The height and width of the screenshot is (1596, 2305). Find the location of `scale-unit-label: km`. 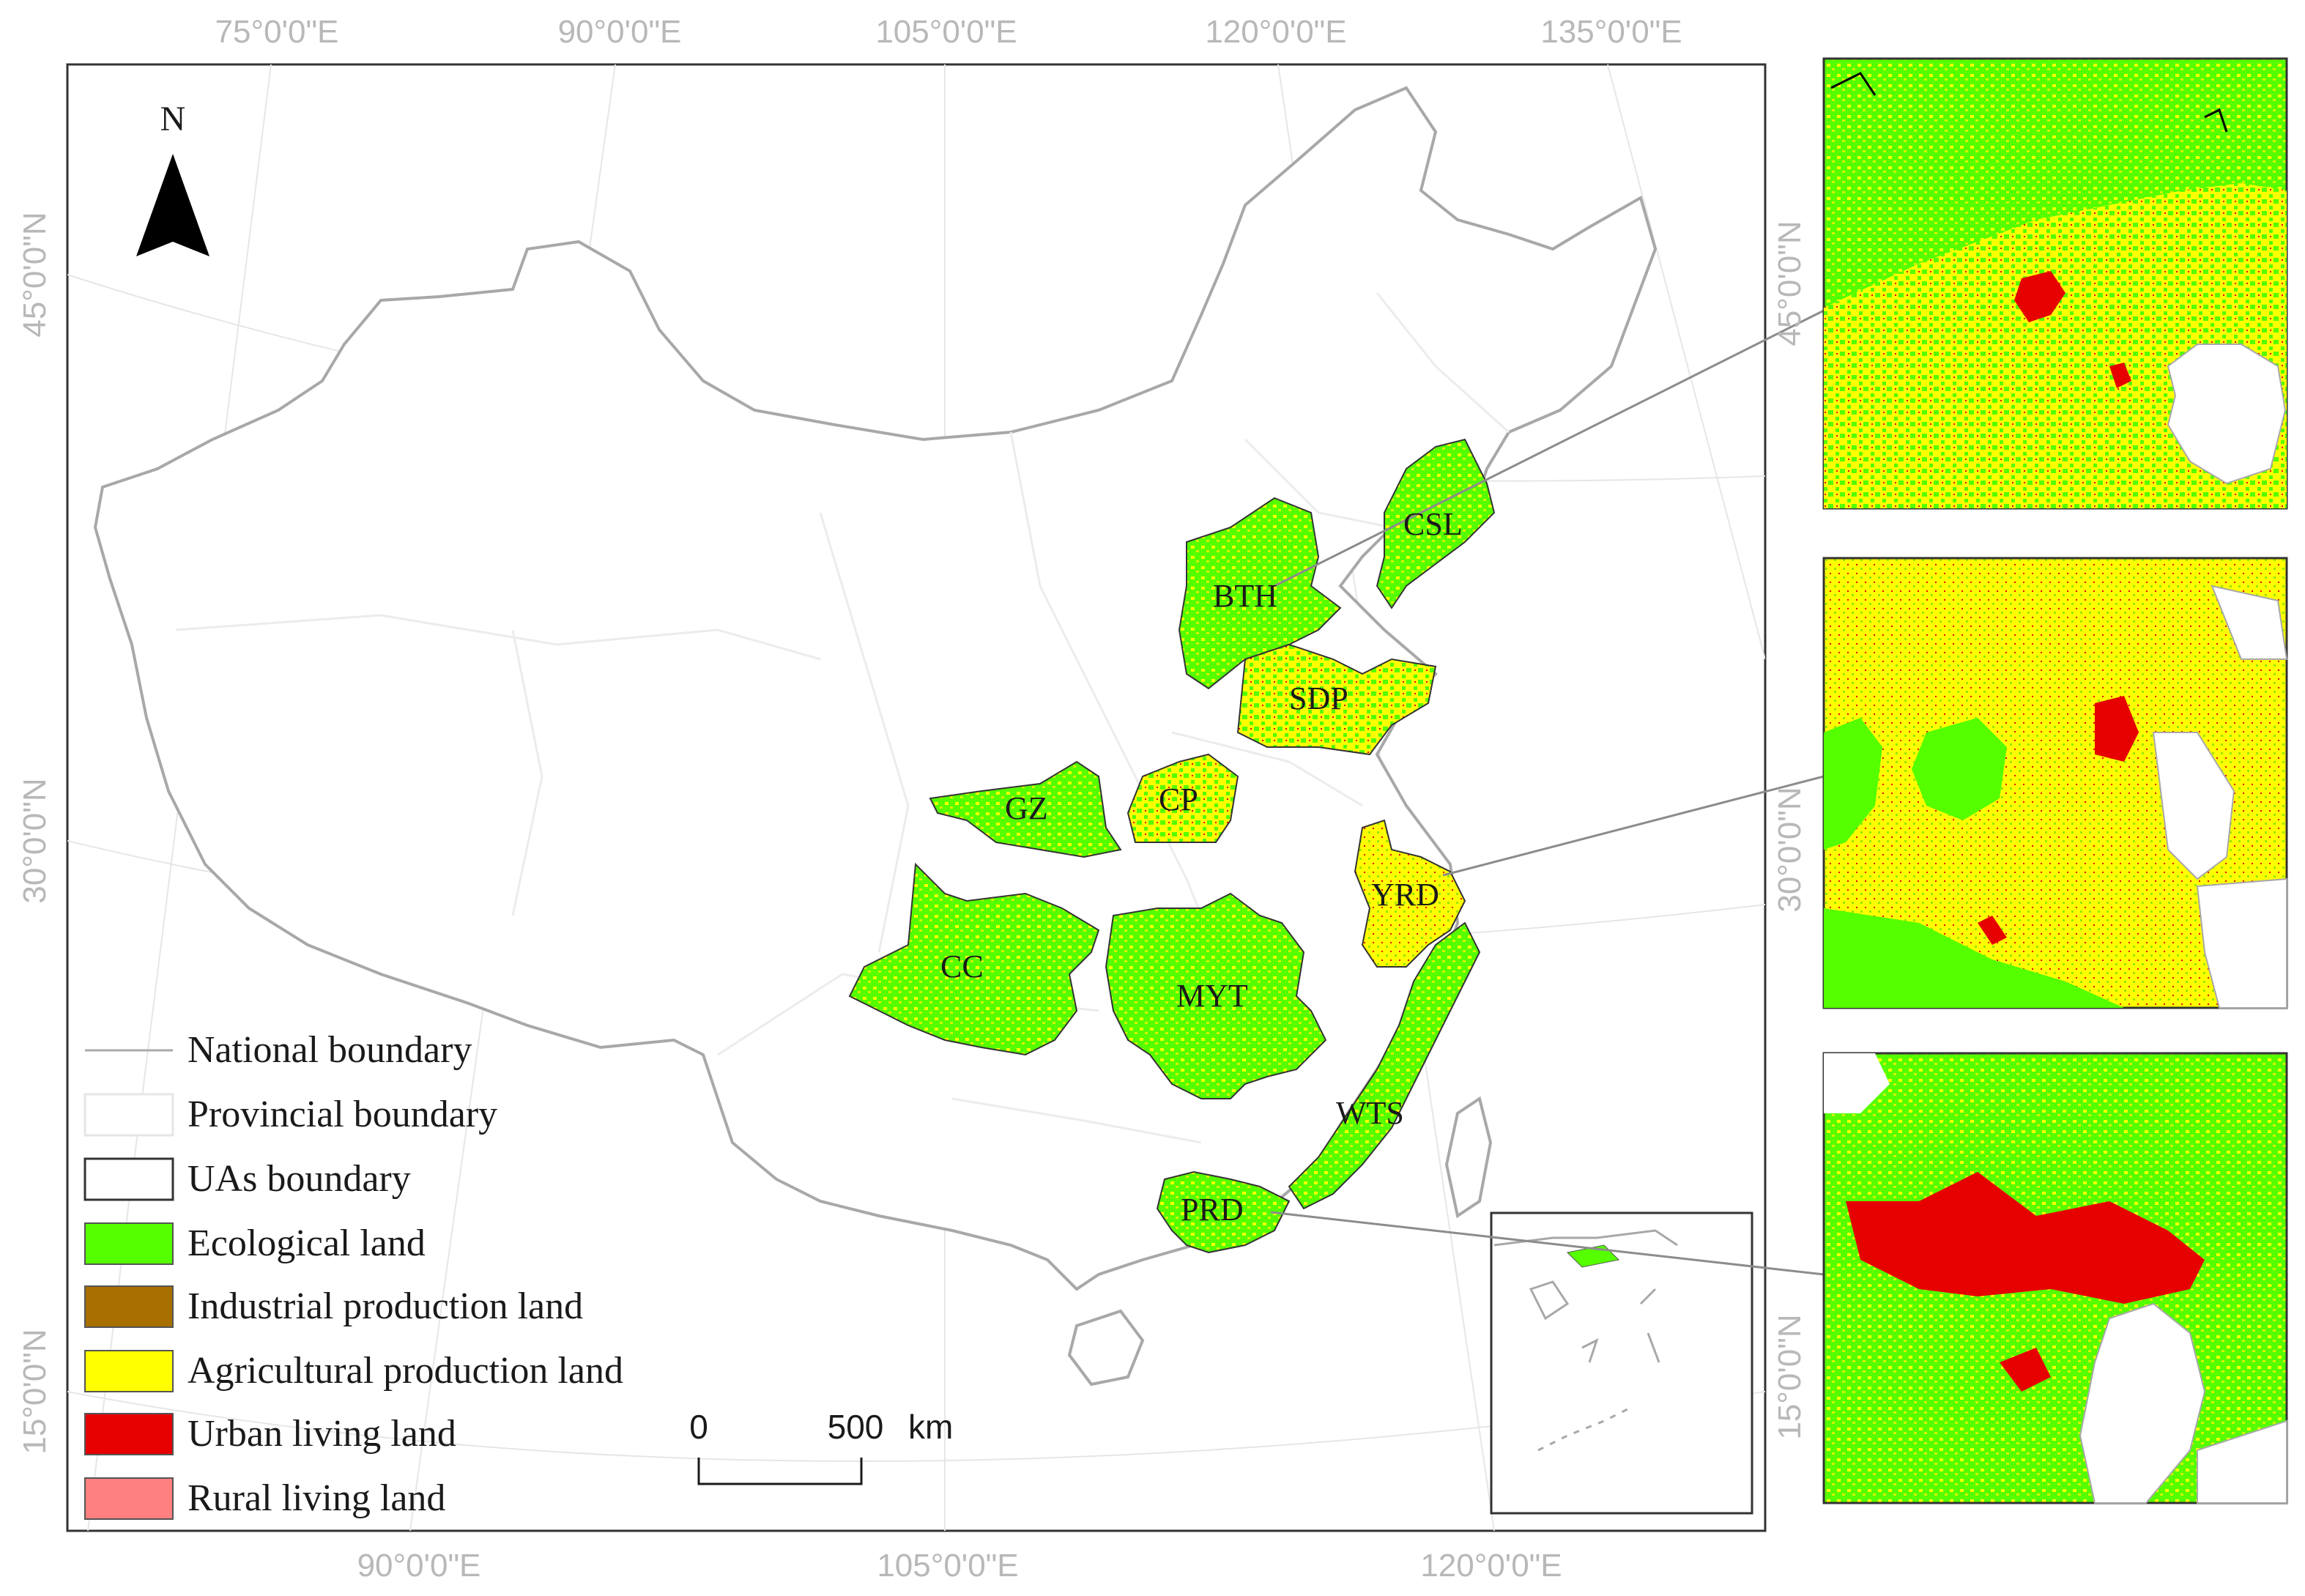

scale-unit-label: km is located at coordinates (931, 1427).